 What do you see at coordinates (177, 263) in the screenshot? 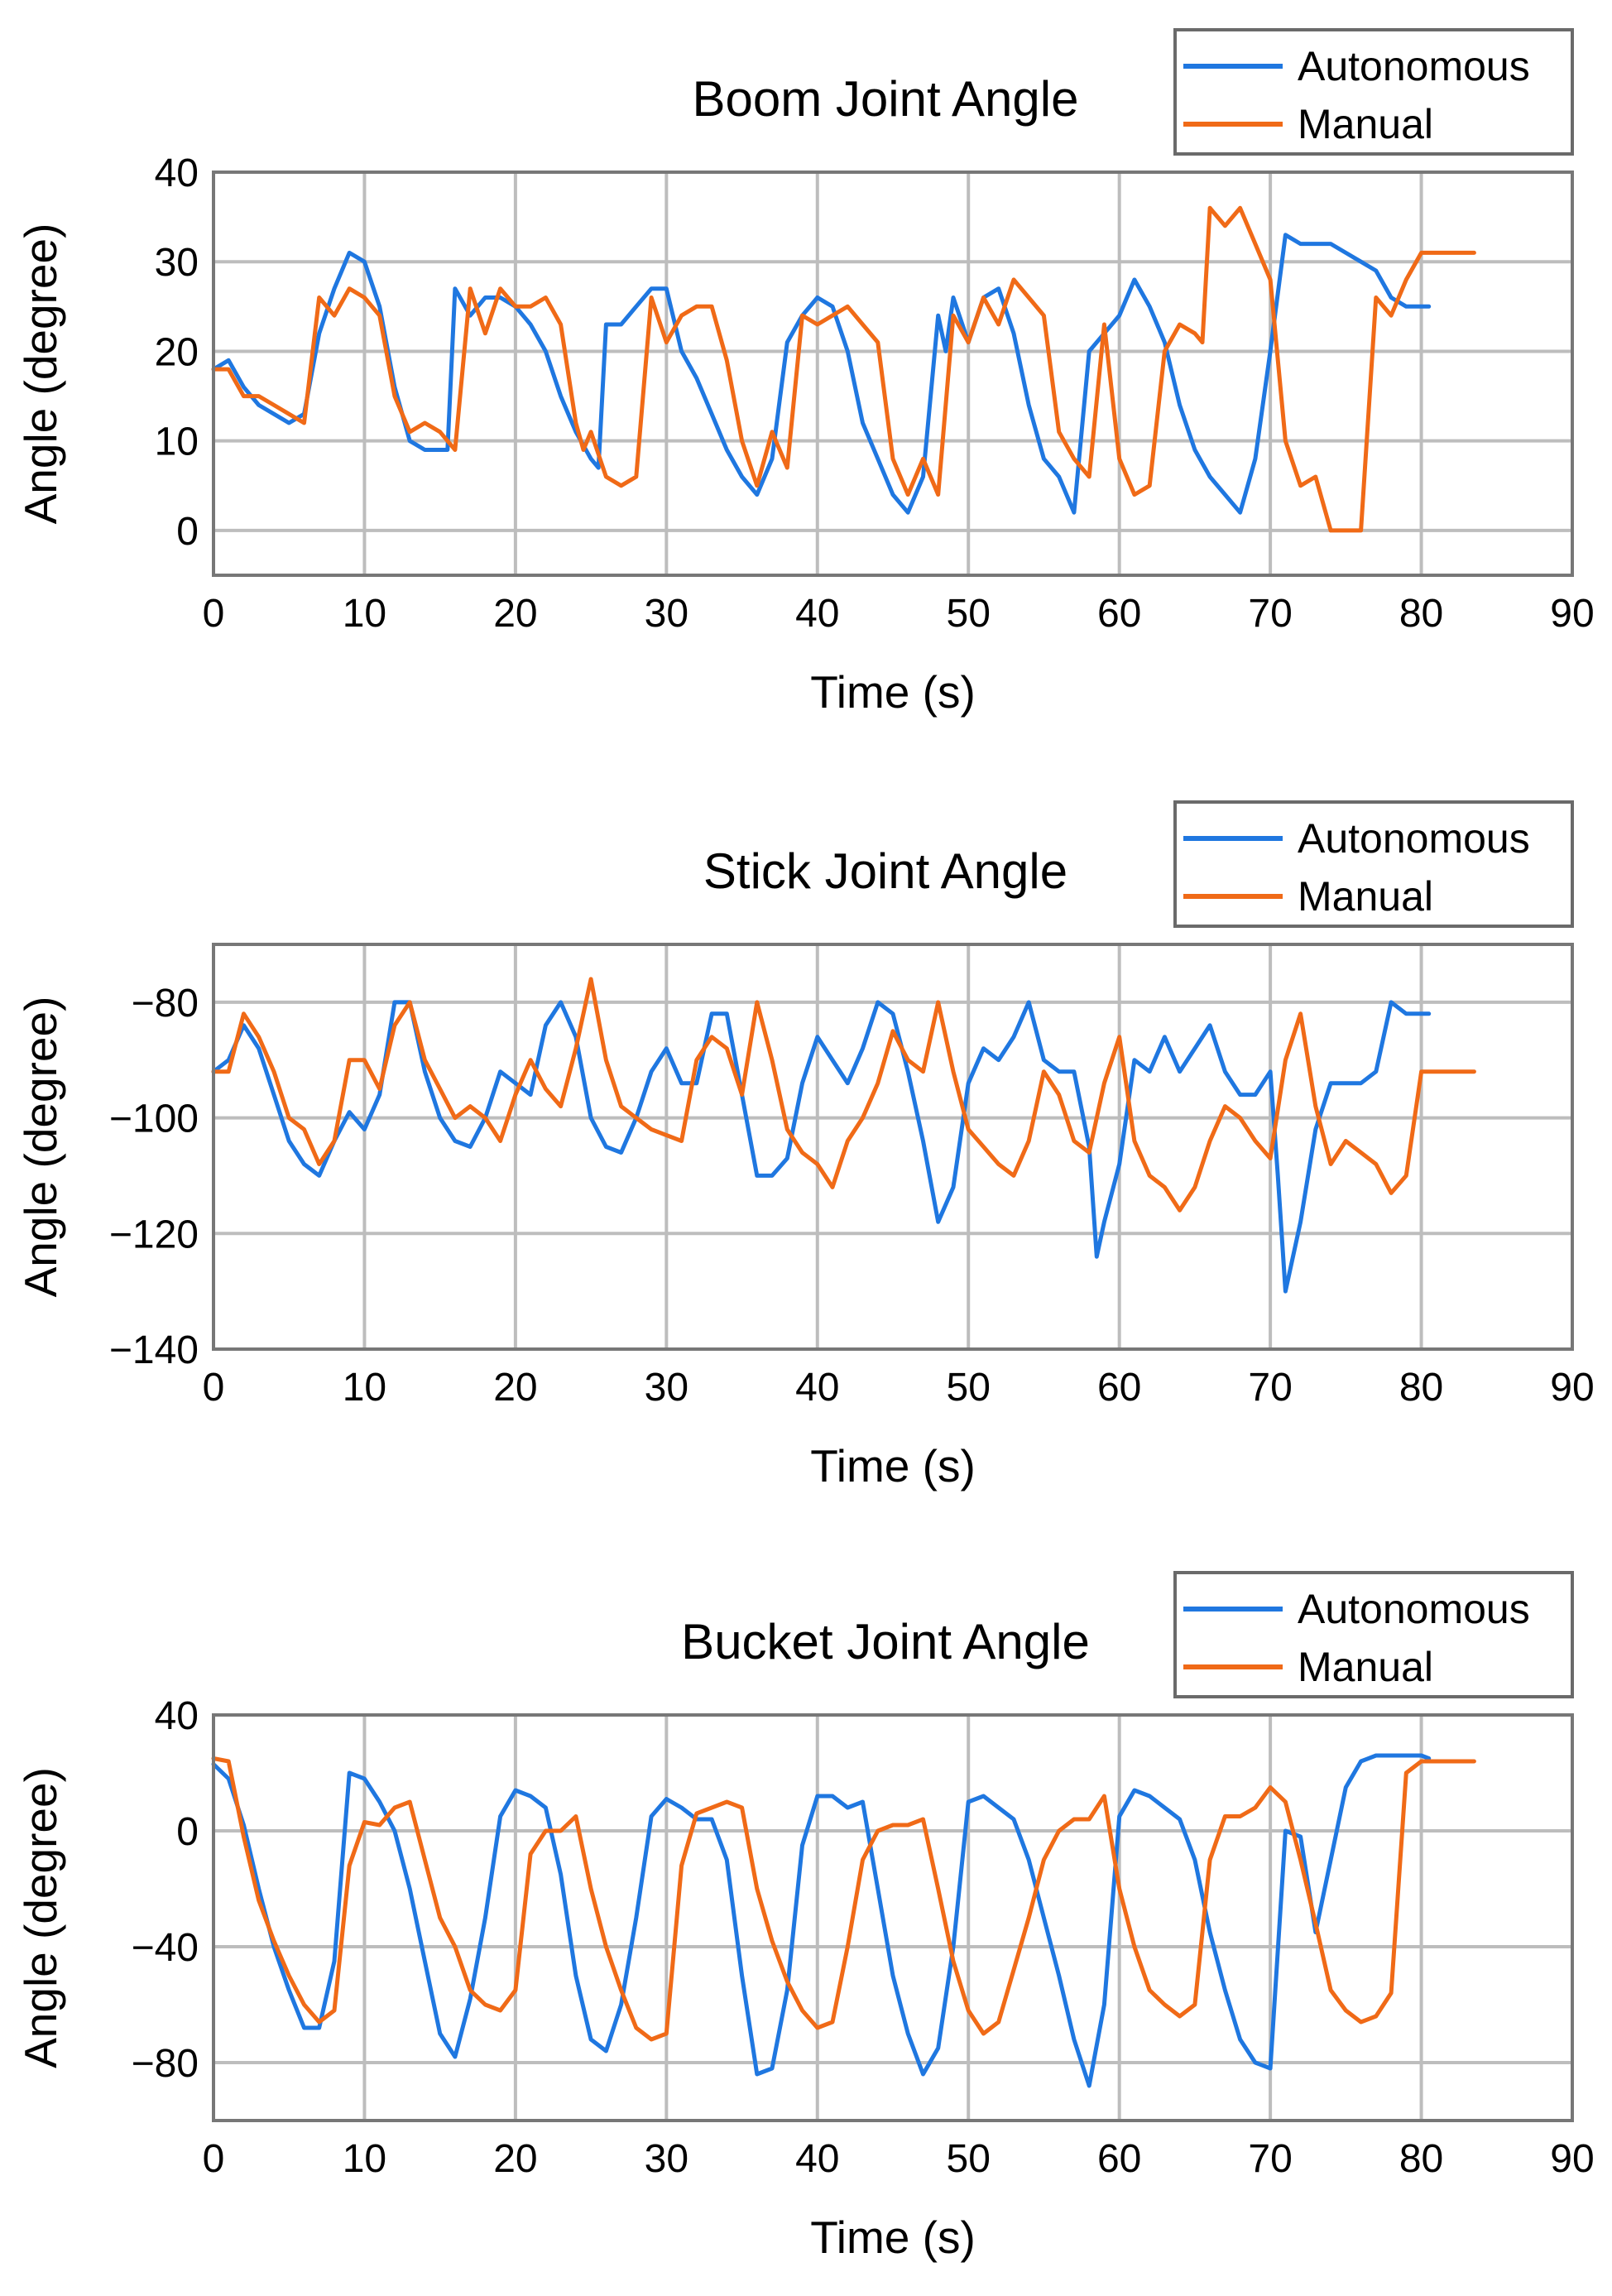
I see `y-tick-label: 30` at bounding box center [177, 263].